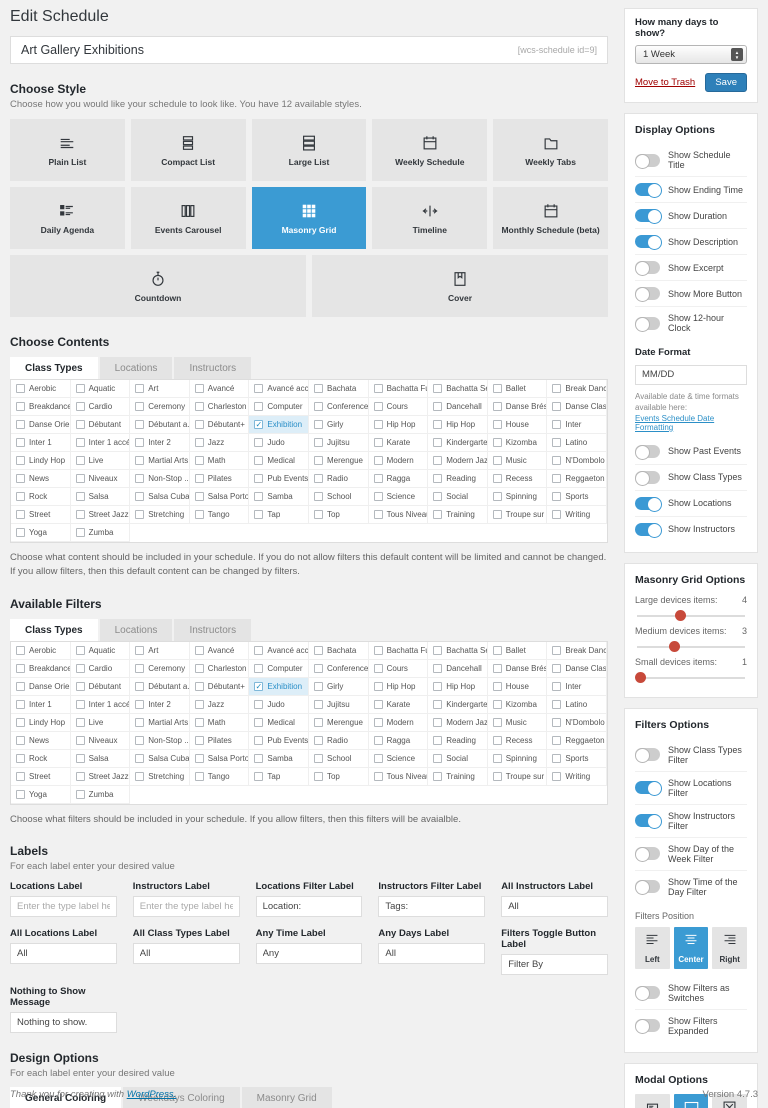  I want to click on content-checkbox-kizomba: Kizomba, so click(517, 443).